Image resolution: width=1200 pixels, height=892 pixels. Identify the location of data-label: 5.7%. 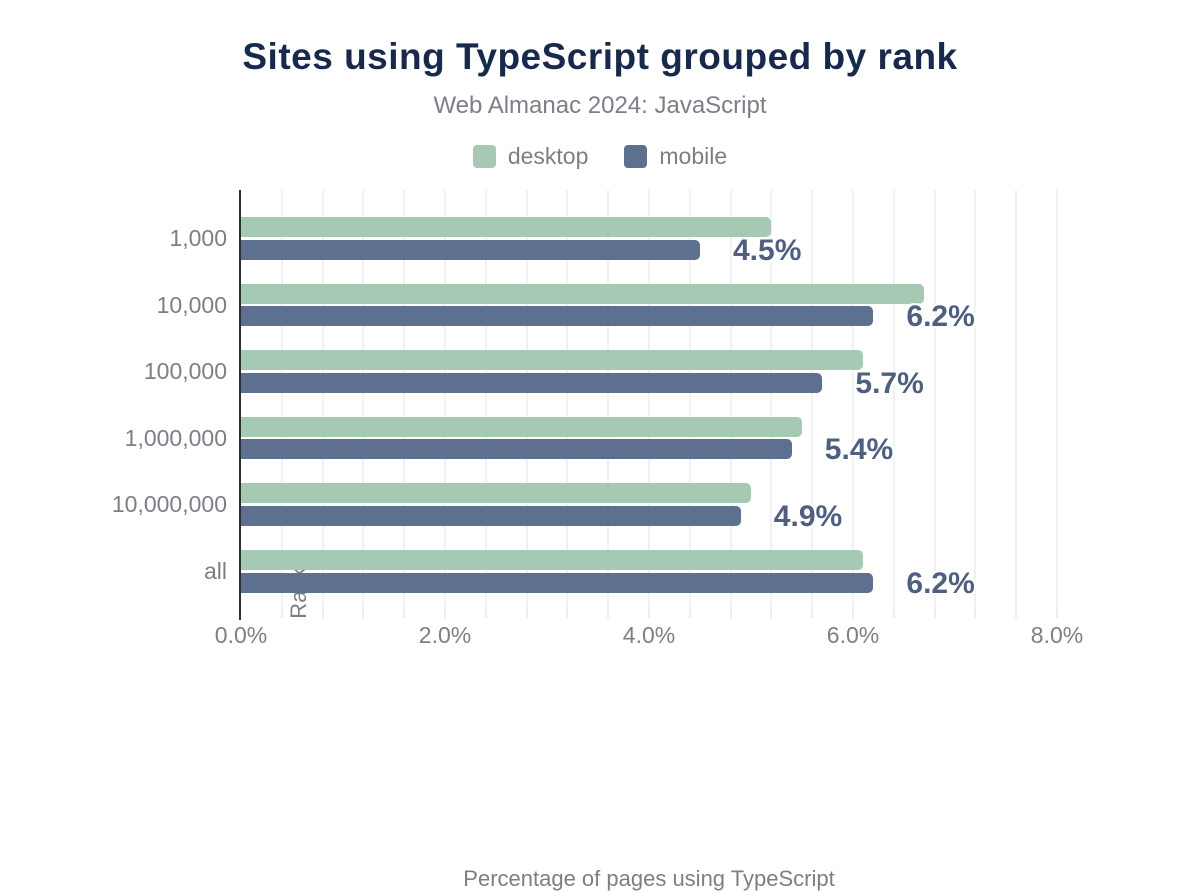
(889, 383).